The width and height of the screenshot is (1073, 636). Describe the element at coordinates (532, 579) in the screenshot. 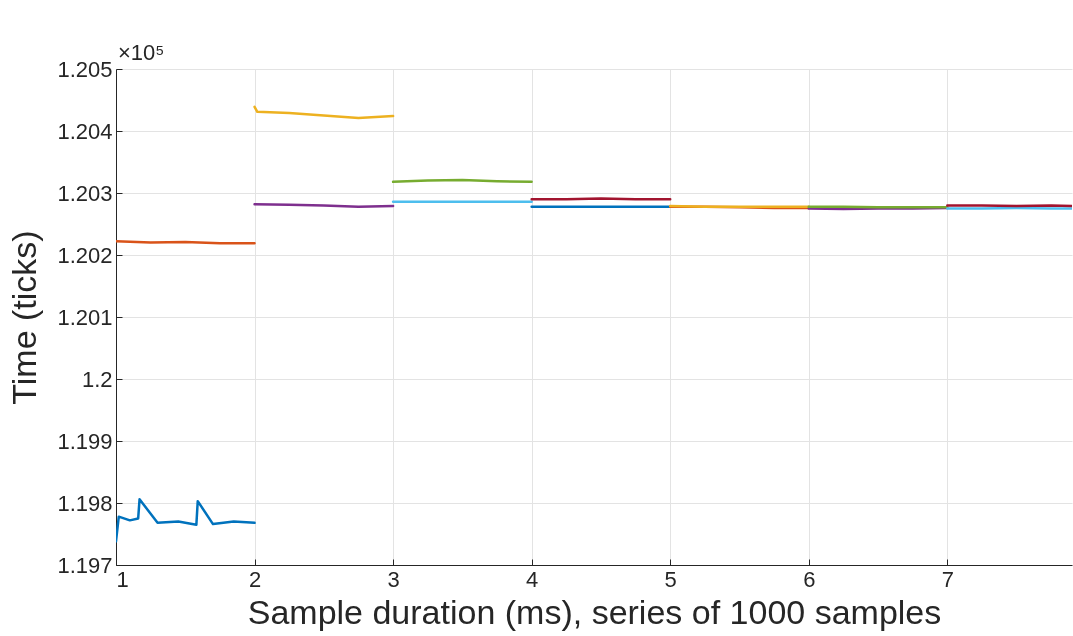

I see `x-tick-label: 4` at that location.